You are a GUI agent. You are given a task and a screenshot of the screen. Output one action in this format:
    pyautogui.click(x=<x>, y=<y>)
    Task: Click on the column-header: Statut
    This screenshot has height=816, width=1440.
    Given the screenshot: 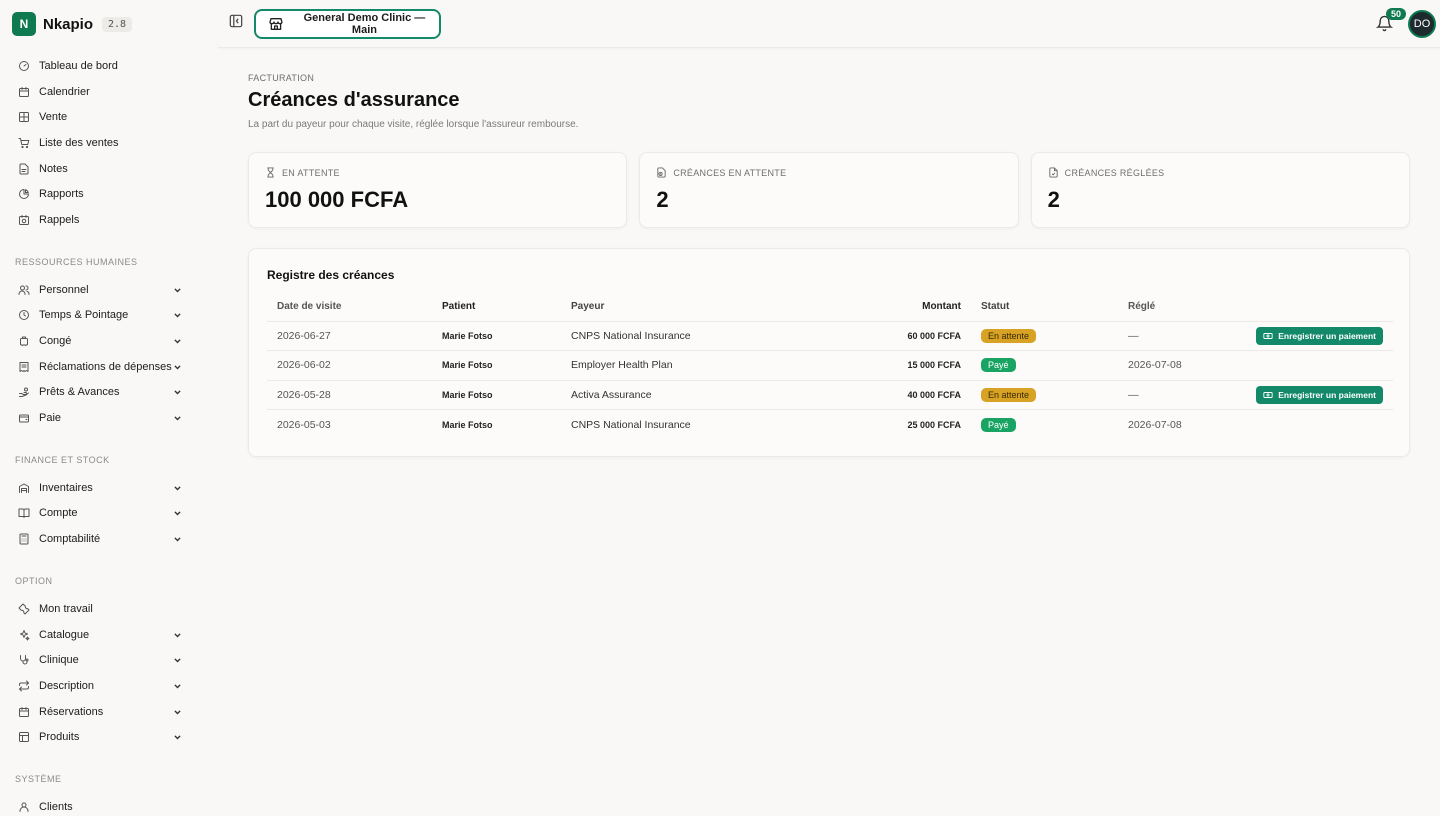 What is the action you would take?
    pyautogui.click(x=1044, y=307)
    